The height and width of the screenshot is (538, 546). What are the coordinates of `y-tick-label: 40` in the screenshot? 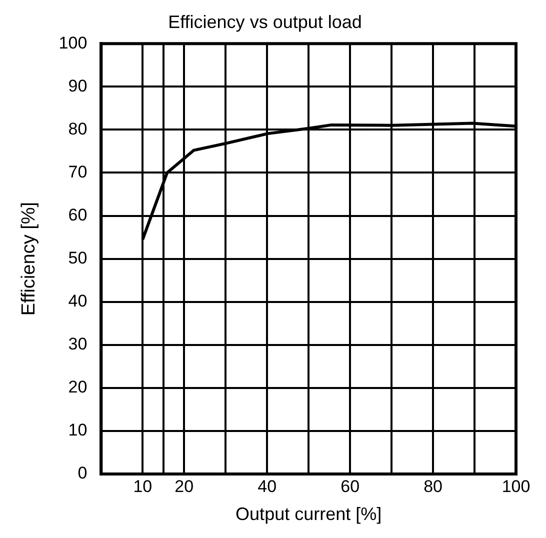 It's located at (78, 301).